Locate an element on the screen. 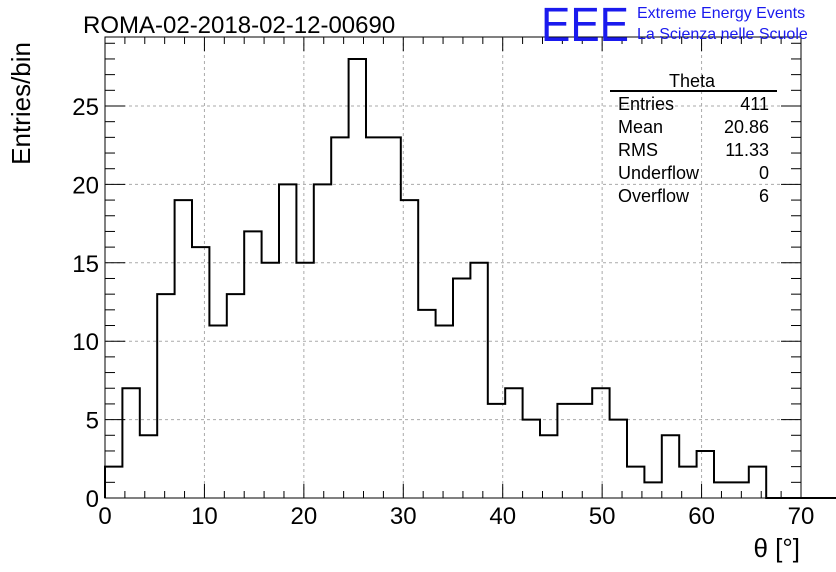  y-tick-label: 5 is located at coordinates (92, 421).